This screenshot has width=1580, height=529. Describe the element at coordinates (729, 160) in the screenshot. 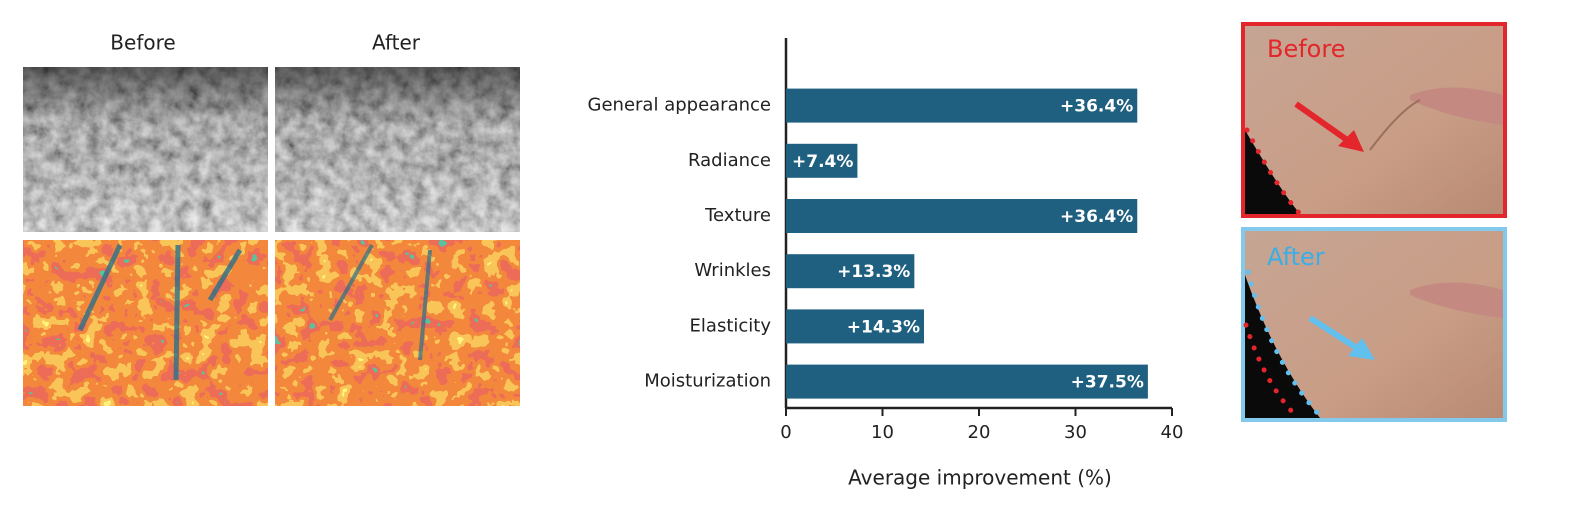

I see `category-label: Radiance` at that location.